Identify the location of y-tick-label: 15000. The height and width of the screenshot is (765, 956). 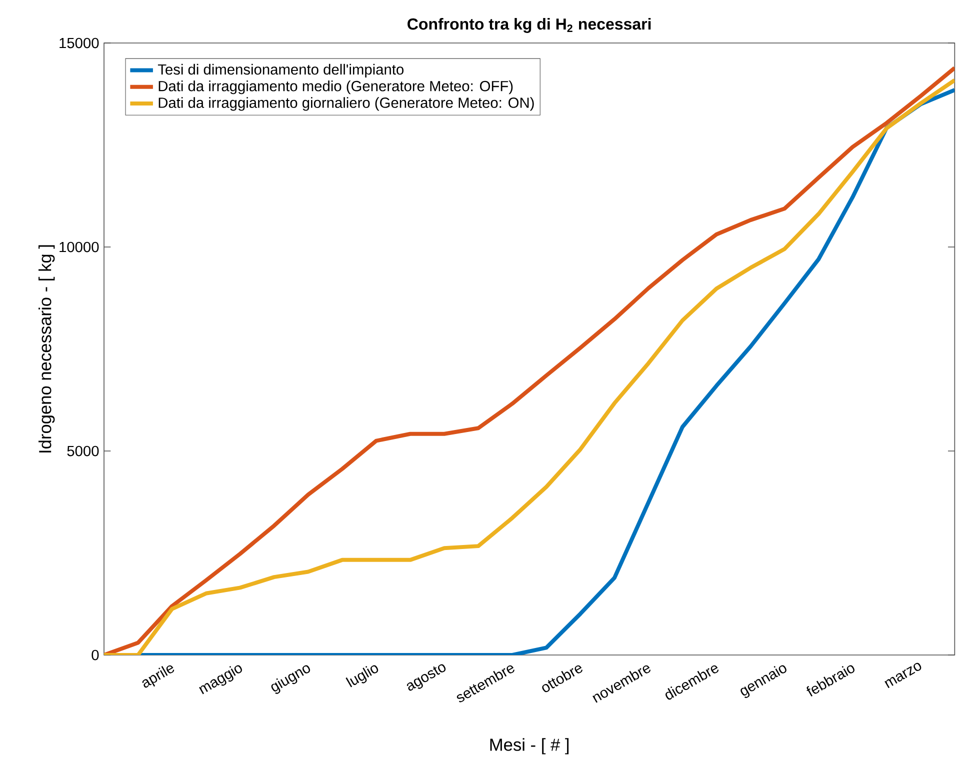
(79, 43).